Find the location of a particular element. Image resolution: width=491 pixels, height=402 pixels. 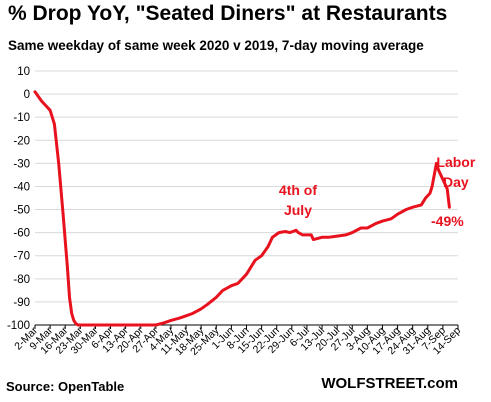

annotations-layer: 4th of July Labor Day -49% is located at coordinates (377, 191).